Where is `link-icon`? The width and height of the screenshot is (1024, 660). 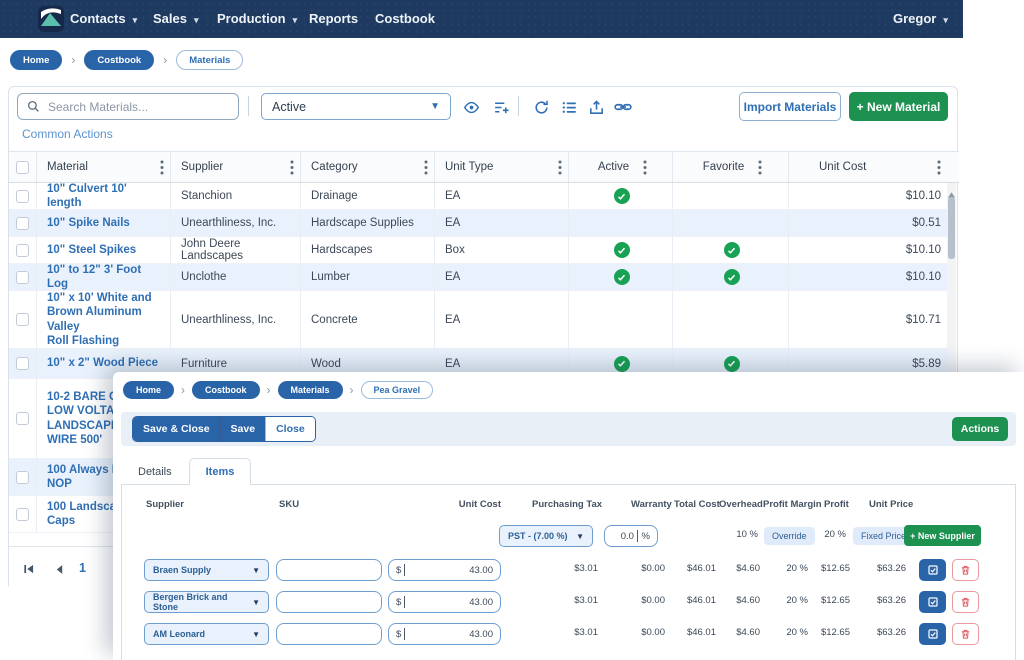
link-icon is located at coordinates (623, 107).